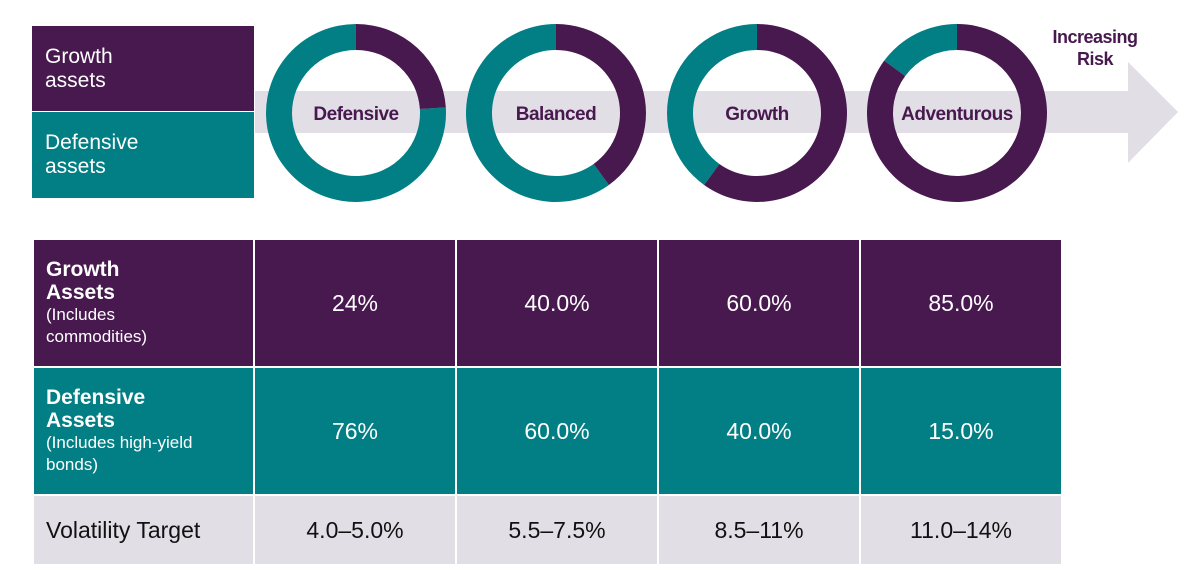 This screenshot has width=1200, height=586. What do you see at coordinates (1095, 59) in the screenshot?
I see `risk-label-line2: Risk` at bounding box center [1095, 59].